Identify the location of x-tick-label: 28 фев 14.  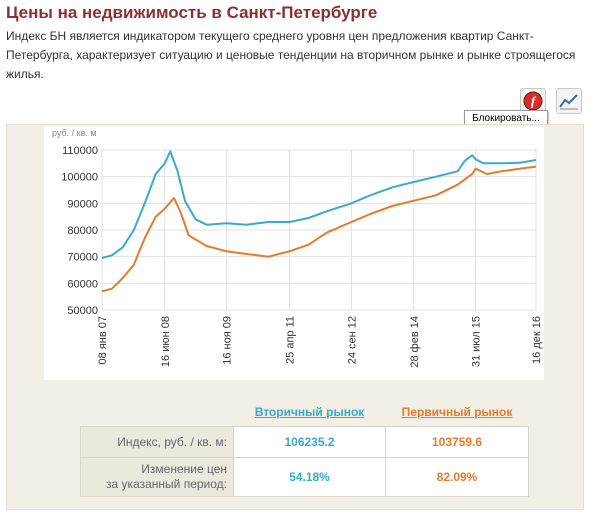
(415, 342).